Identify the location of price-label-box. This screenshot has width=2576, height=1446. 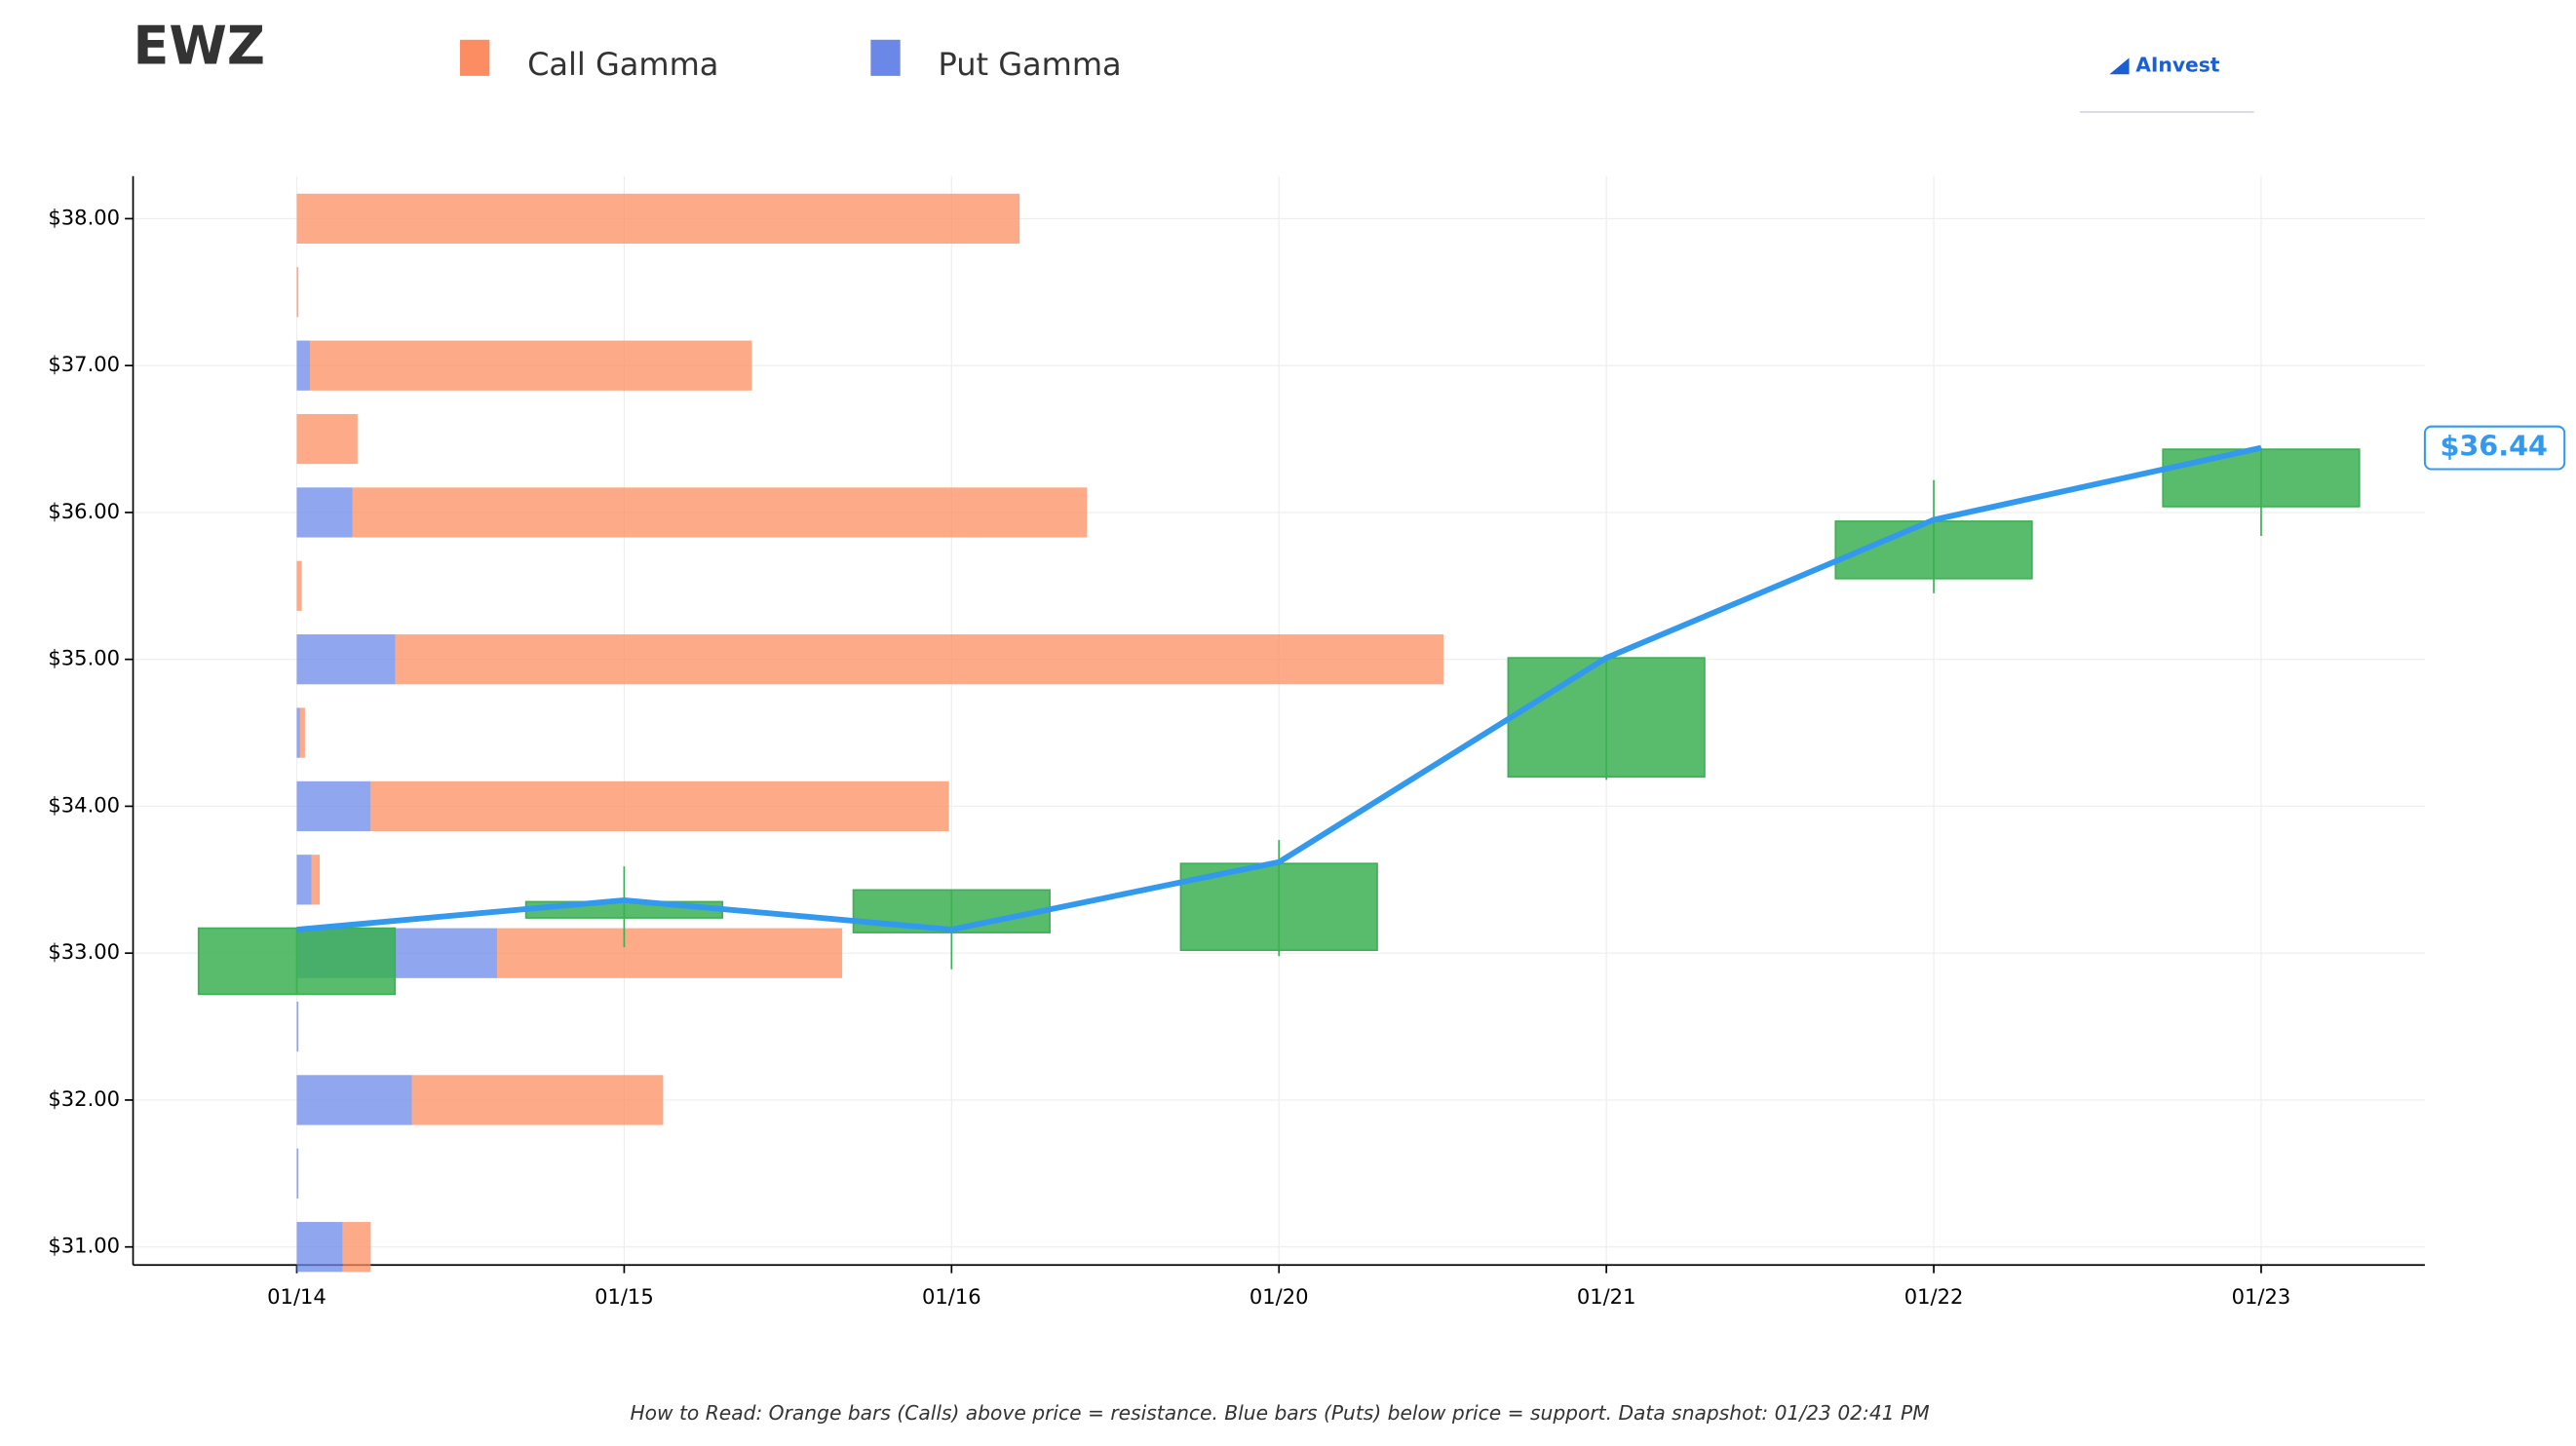
(2494, 448).